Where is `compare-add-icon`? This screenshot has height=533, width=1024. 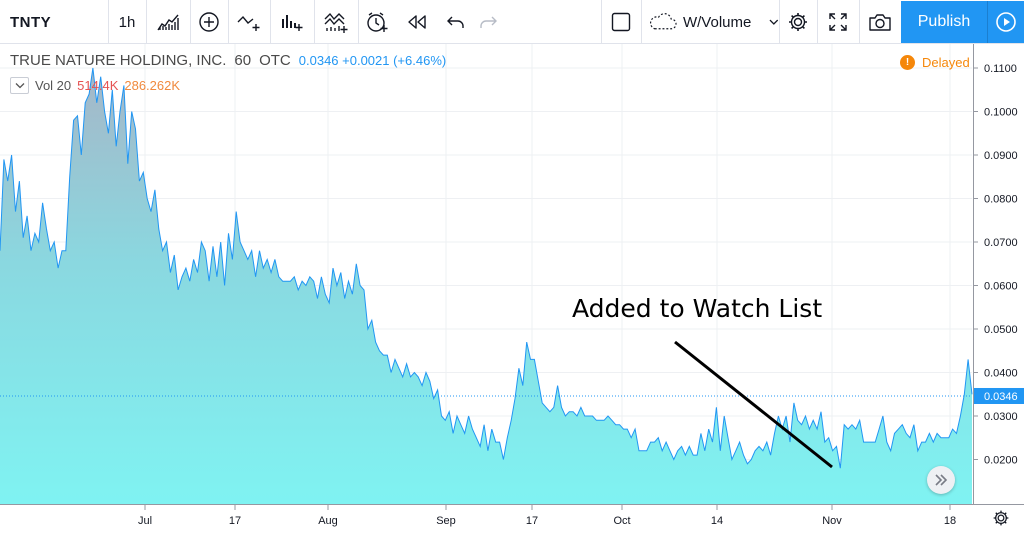 compare-add-icon is located at coordinates (209, 22).